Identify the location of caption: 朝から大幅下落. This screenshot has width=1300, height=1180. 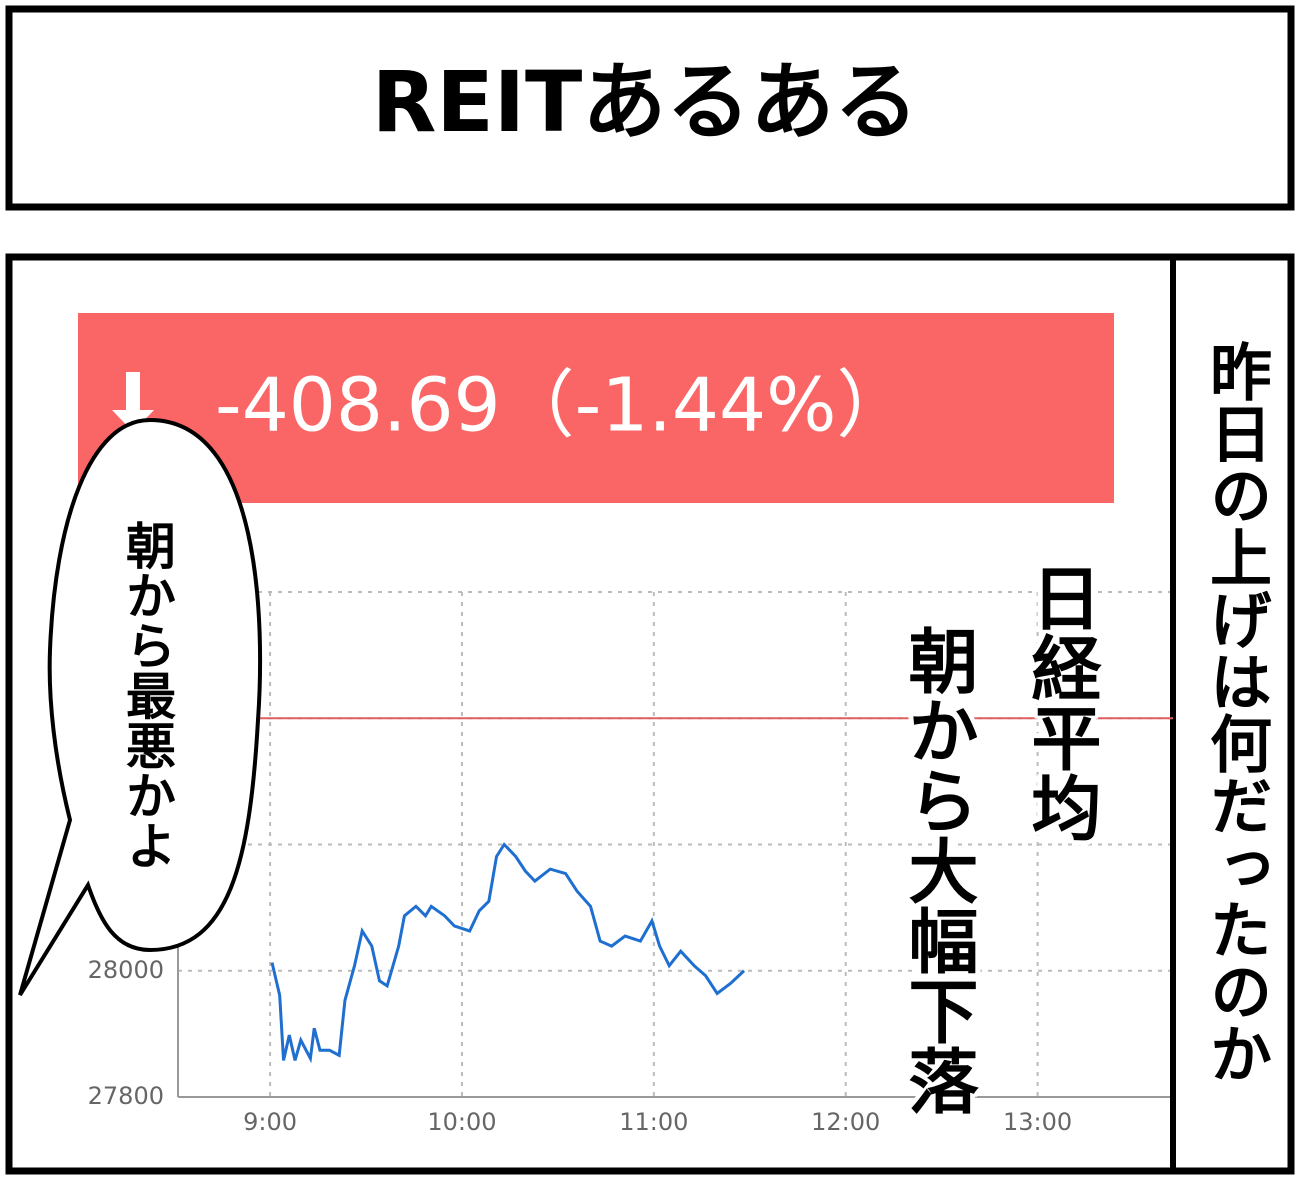
(938, 870).